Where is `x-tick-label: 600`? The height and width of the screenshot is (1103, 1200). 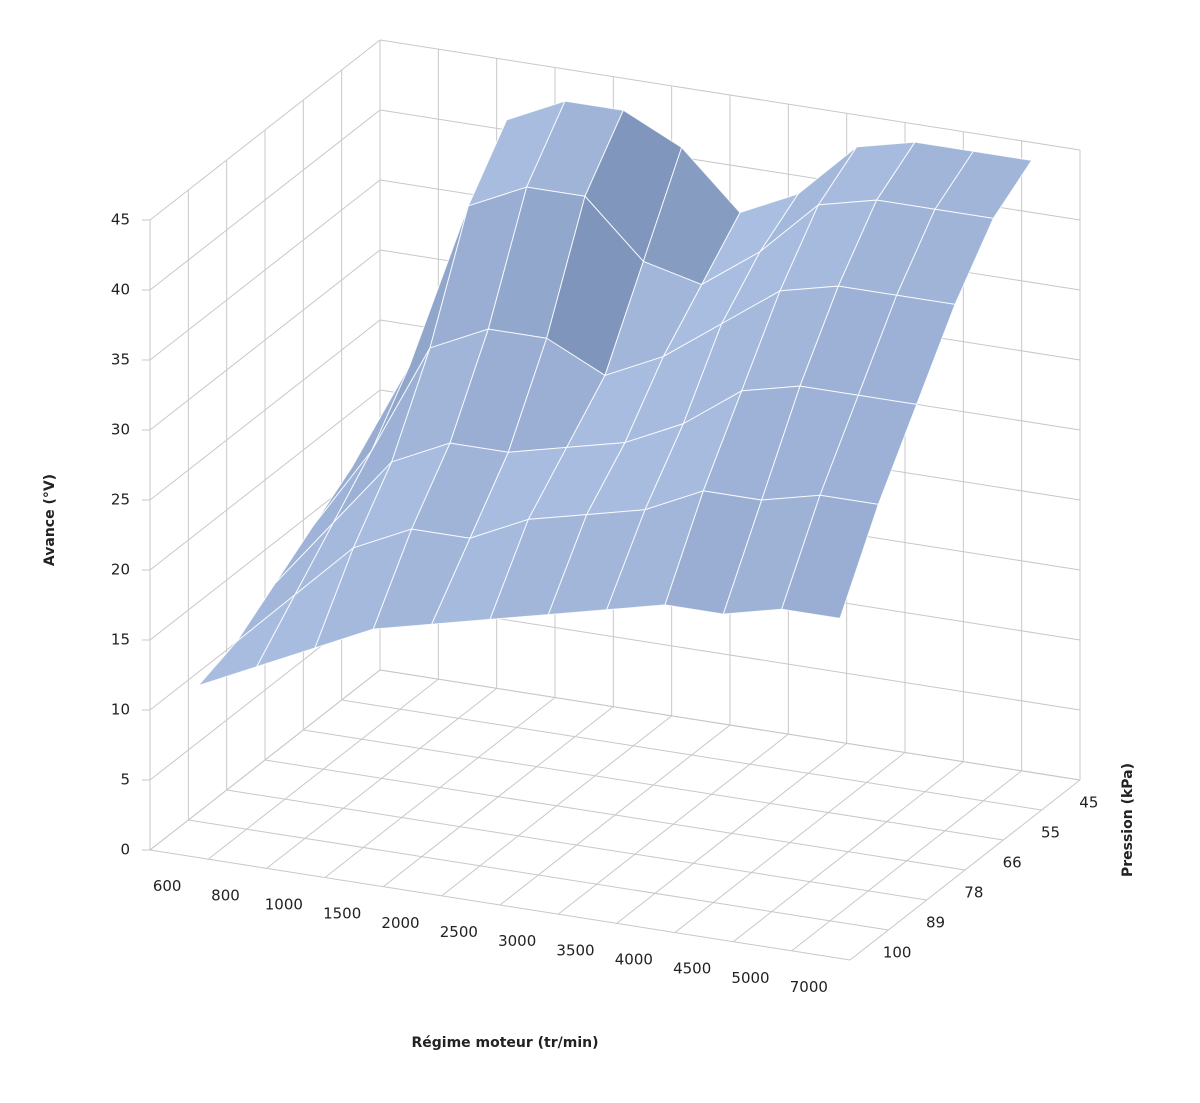 x-tick-label: 600 is located at coordinates (167, 886).